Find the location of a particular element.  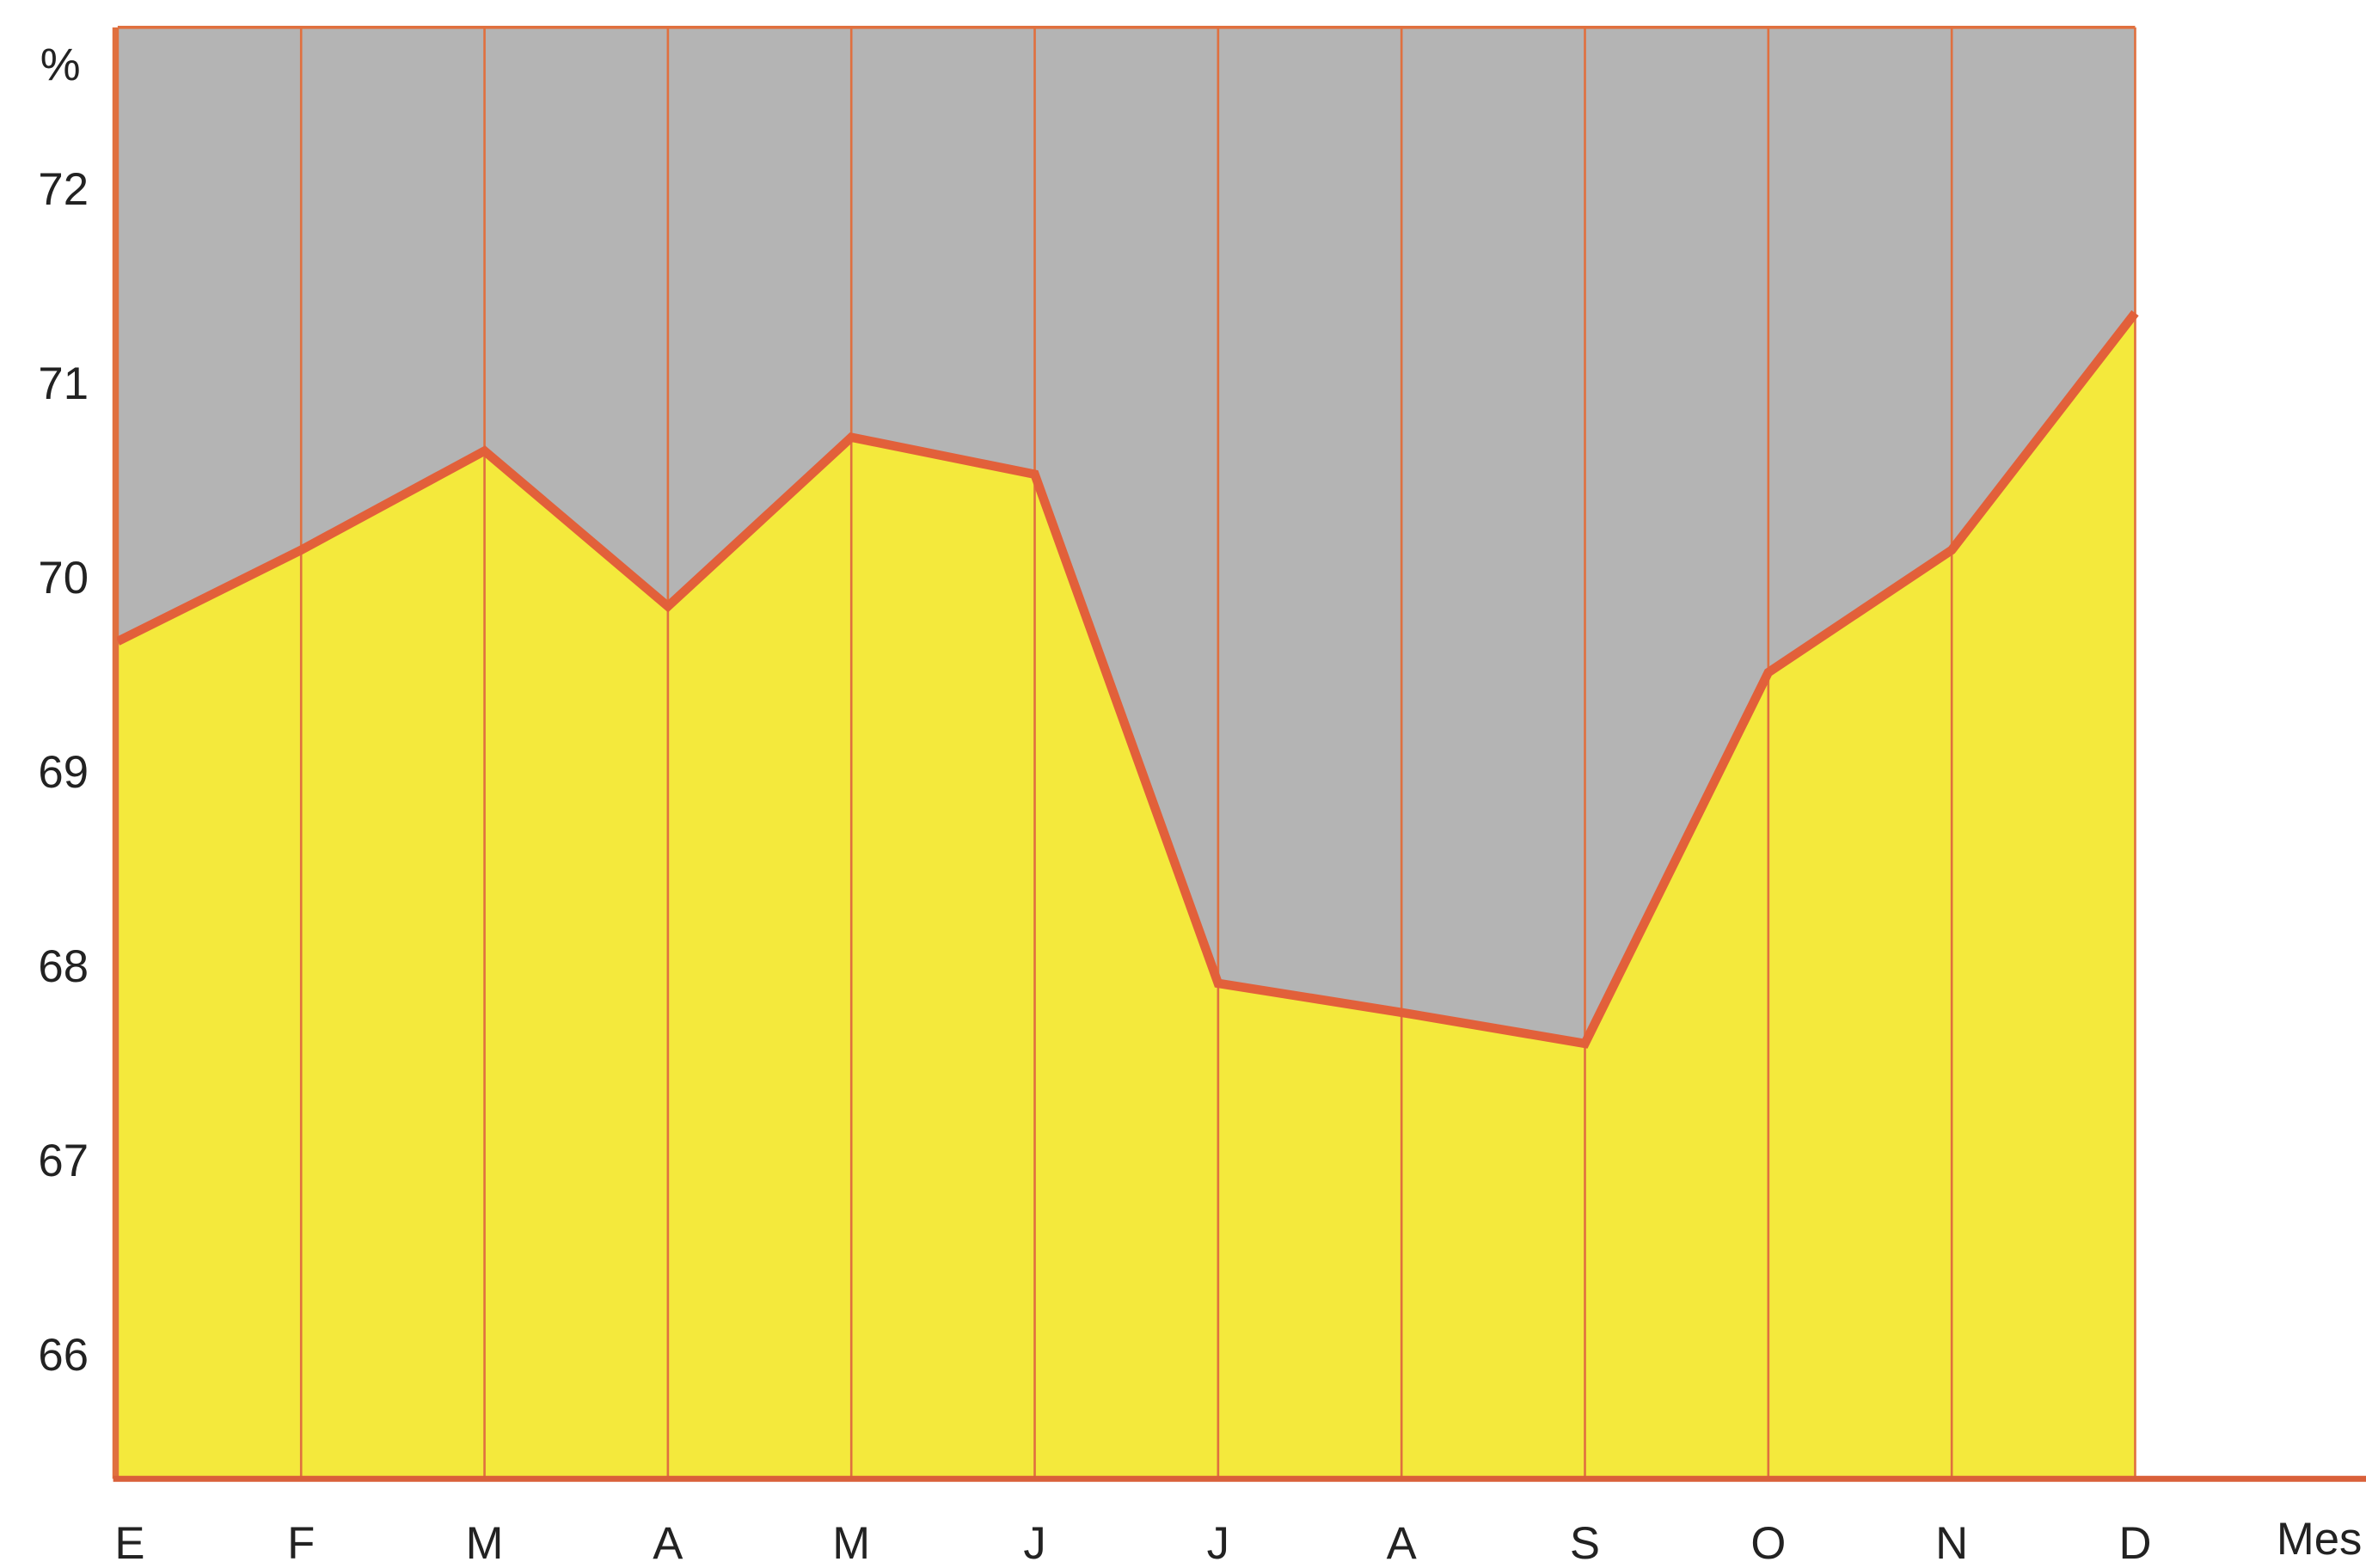

y-tick-label: 68 is located at coordinates (64, 966).